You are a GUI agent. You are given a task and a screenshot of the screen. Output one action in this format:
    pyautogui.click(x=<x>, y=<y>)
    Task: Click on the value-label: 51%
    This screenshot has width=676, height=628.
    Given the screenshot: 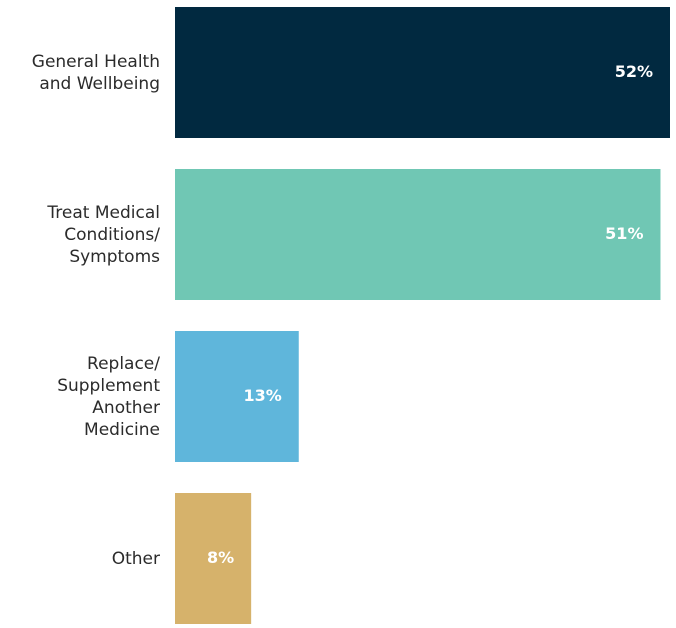 What is the action you would take?
    pyautogui.click(x=624, y=233)
    